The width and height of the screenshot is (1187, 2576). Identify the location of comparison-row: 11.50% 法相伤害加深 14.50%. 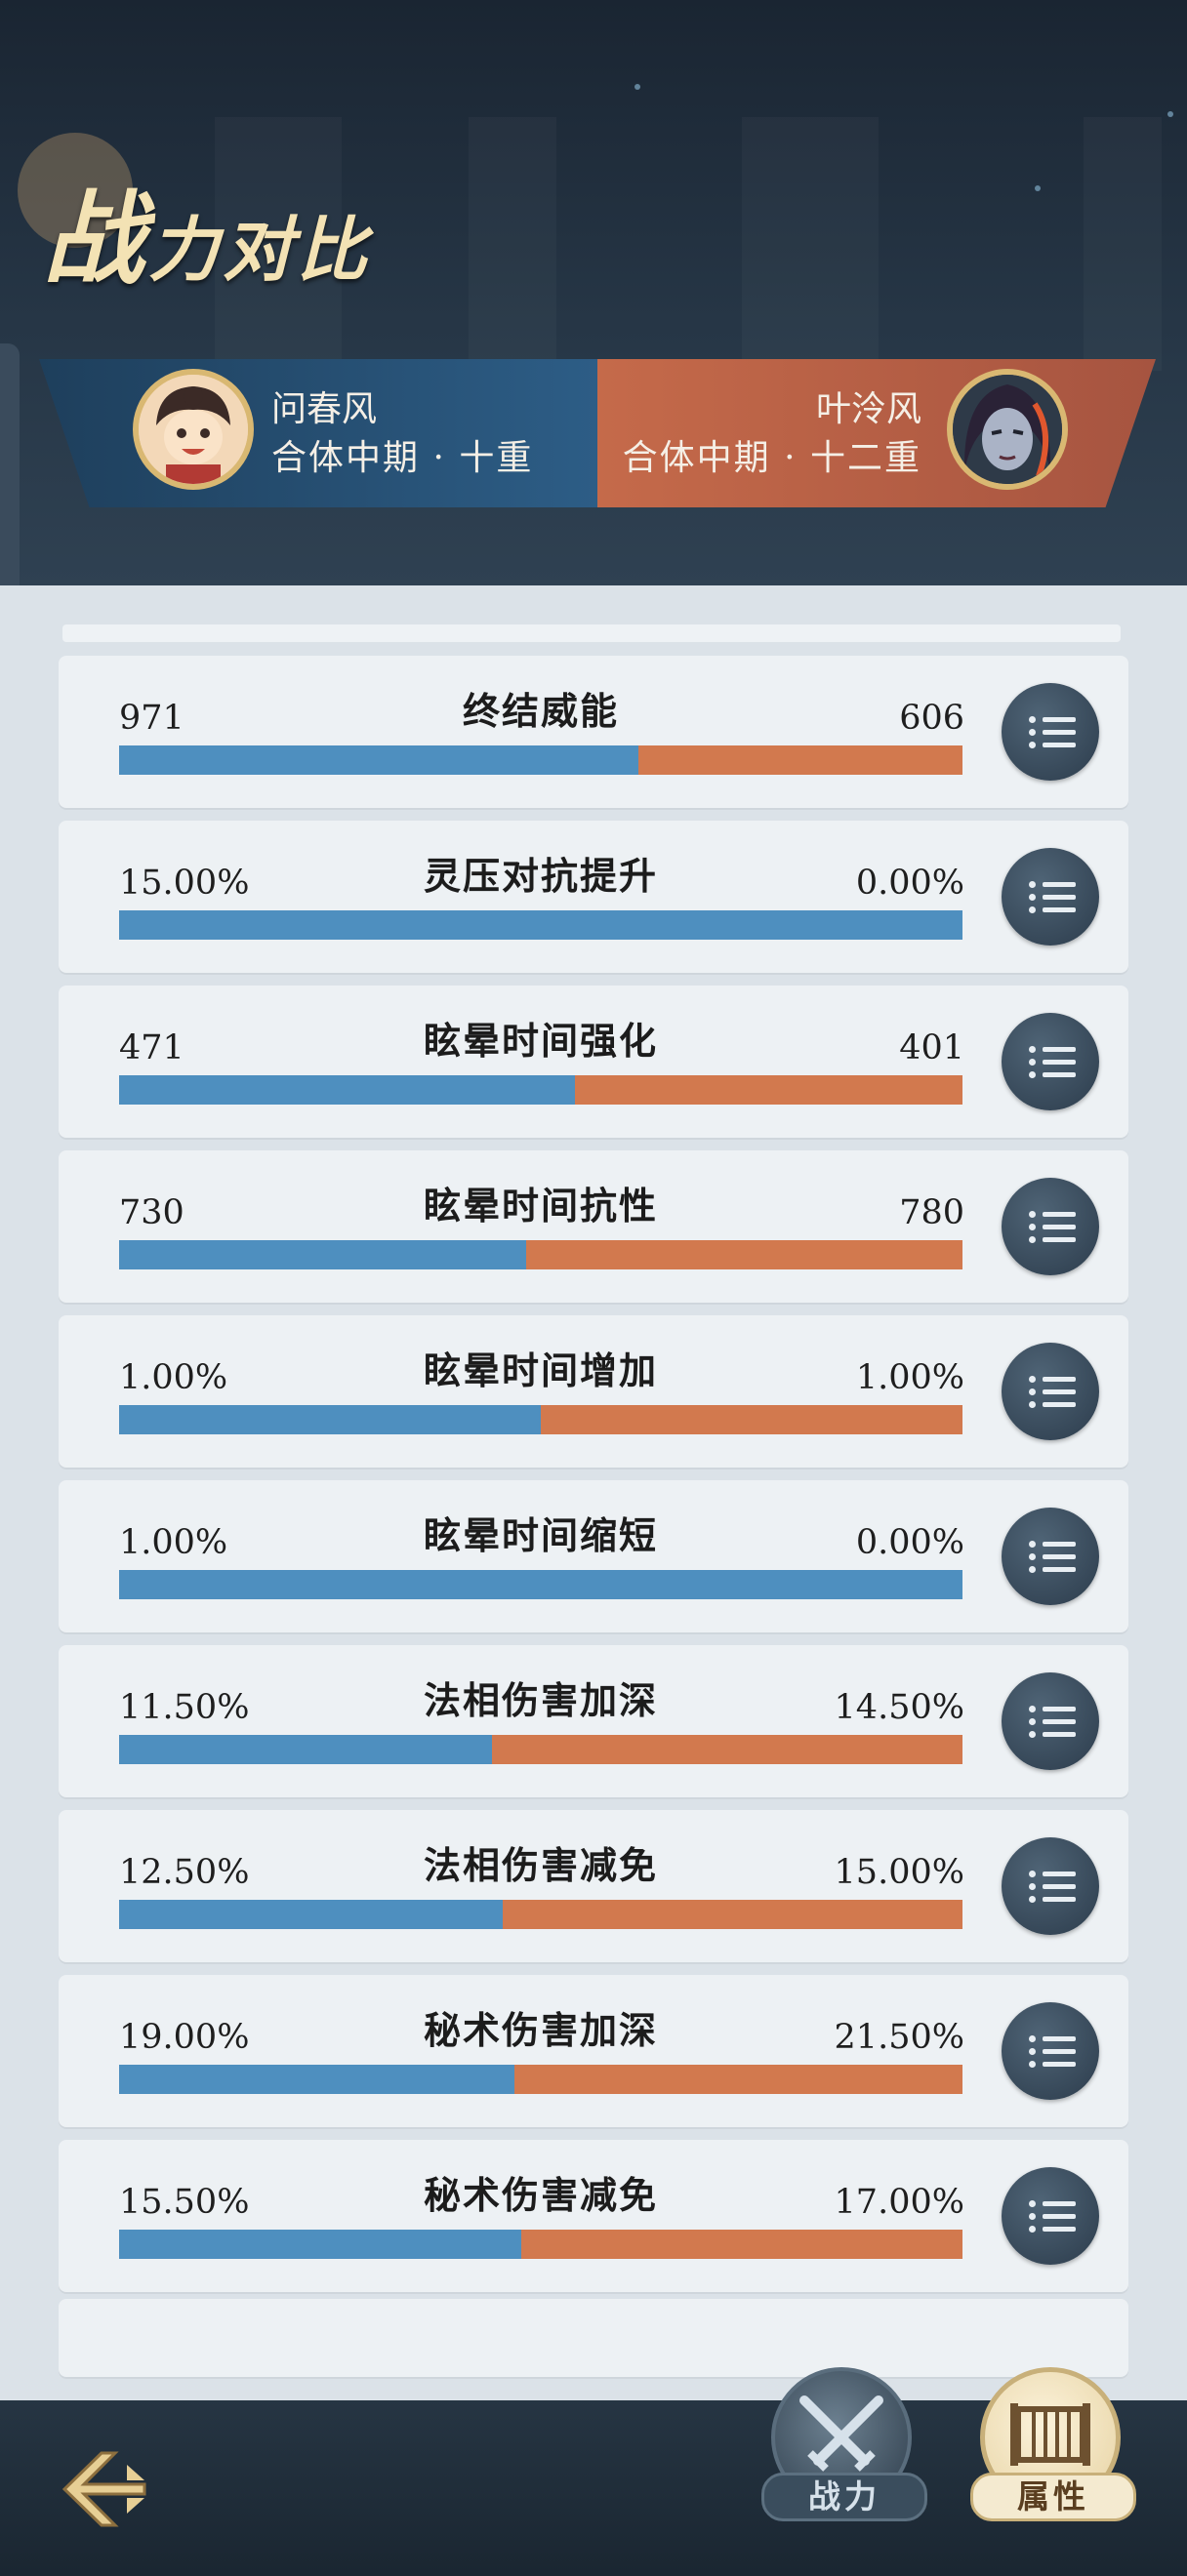
(593, 1721).